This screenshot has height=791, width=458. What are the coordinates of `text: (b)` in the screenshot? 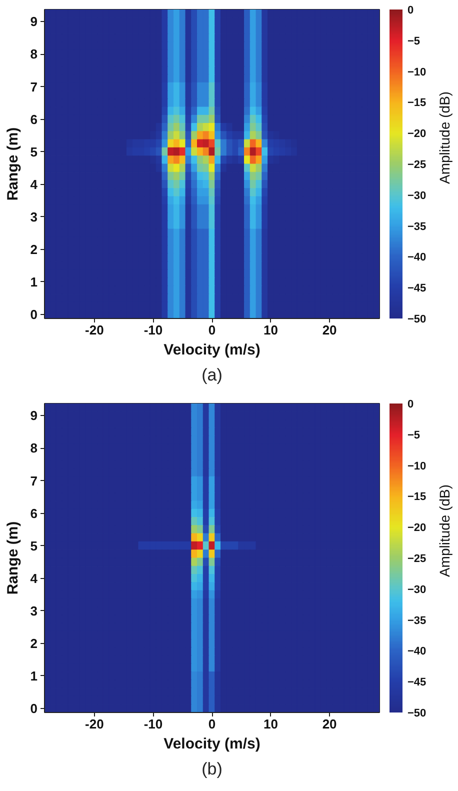 It's located at (212, 769).